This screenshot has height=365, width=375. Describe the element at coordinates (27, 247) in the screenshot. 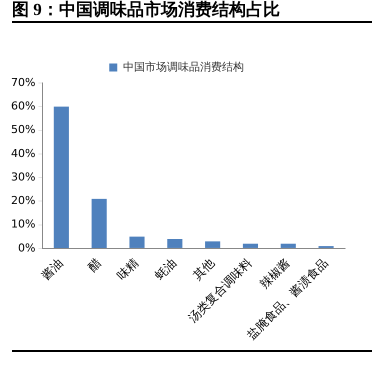

I see `y-tick-label: 0%` at that location.